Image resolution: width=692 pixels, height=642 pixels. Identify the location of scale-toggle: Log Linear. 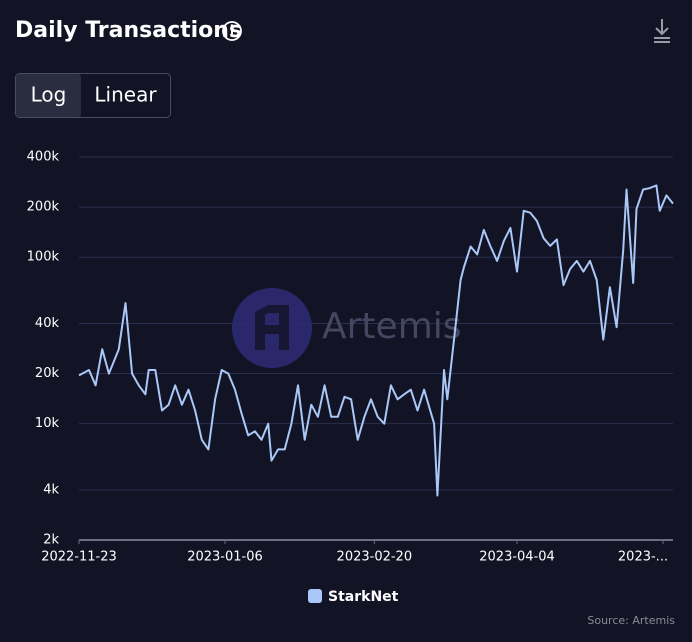
(93, 95).